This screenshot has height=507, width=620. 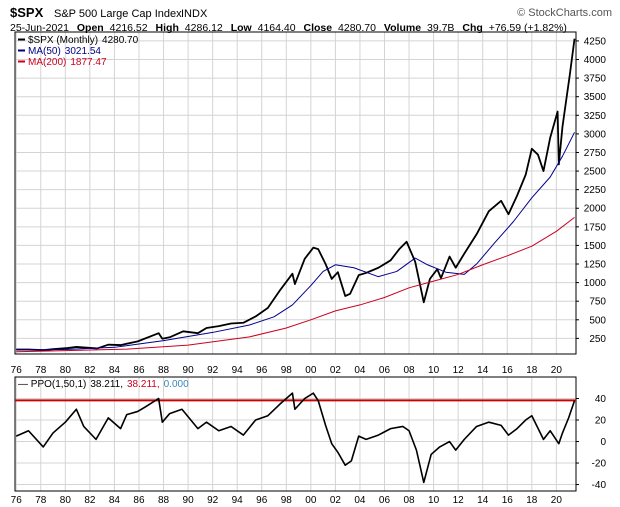 What do you see at coordinates (601, 399) in the screenshot?
I see `y-tick-label: 40` at bounding box center [601, 399].